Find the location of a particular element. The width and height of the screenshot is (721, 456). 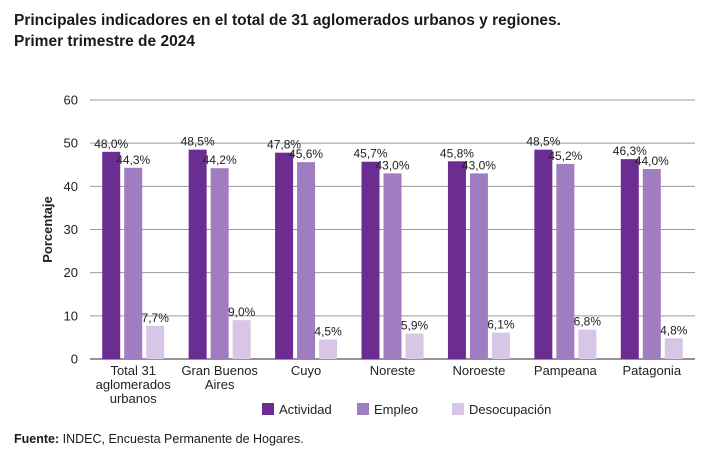

data-label: 45,7% is located at coordinates (370, 154).